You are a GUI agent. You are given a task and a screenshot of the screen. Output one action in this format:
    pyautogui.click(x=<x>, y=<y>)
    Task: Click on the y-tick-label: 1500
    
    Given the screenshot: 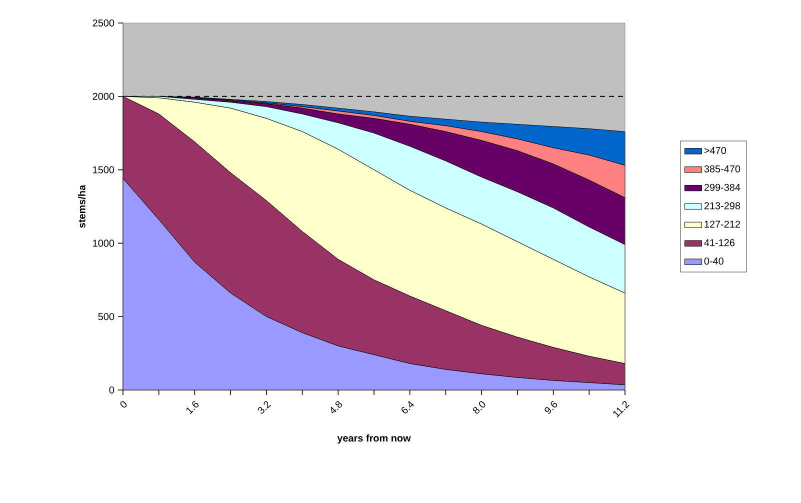 What is the action you would take?
    pyautogui.click(x=103, y=170)
    